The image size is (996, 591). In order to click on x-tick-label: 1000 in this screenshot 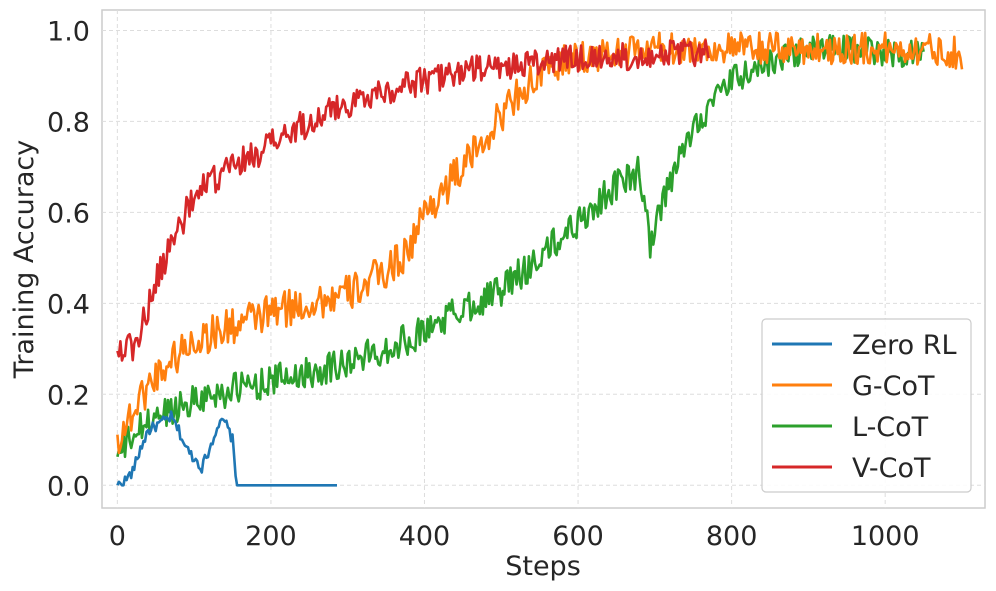, I will do `click(885, 536)`.